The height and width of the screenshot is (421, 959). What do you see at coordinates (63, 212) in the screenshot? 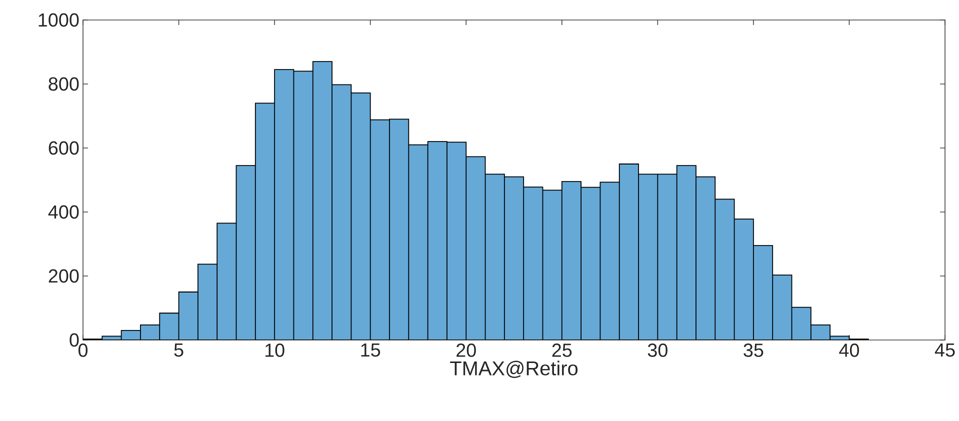
I see `y-tick-label: 400` at bounding box center [63, 212].